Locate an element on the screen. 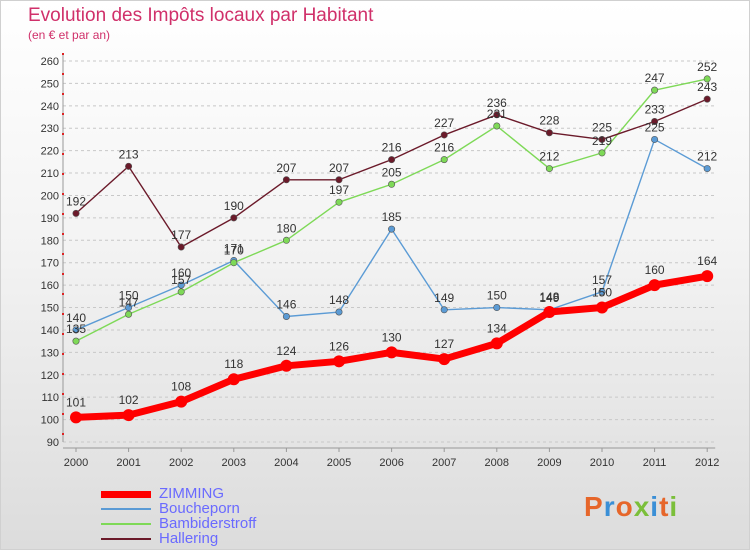 This screenshot has width=750, height=550. data-label: 213 is located at coordinates (129, 154).